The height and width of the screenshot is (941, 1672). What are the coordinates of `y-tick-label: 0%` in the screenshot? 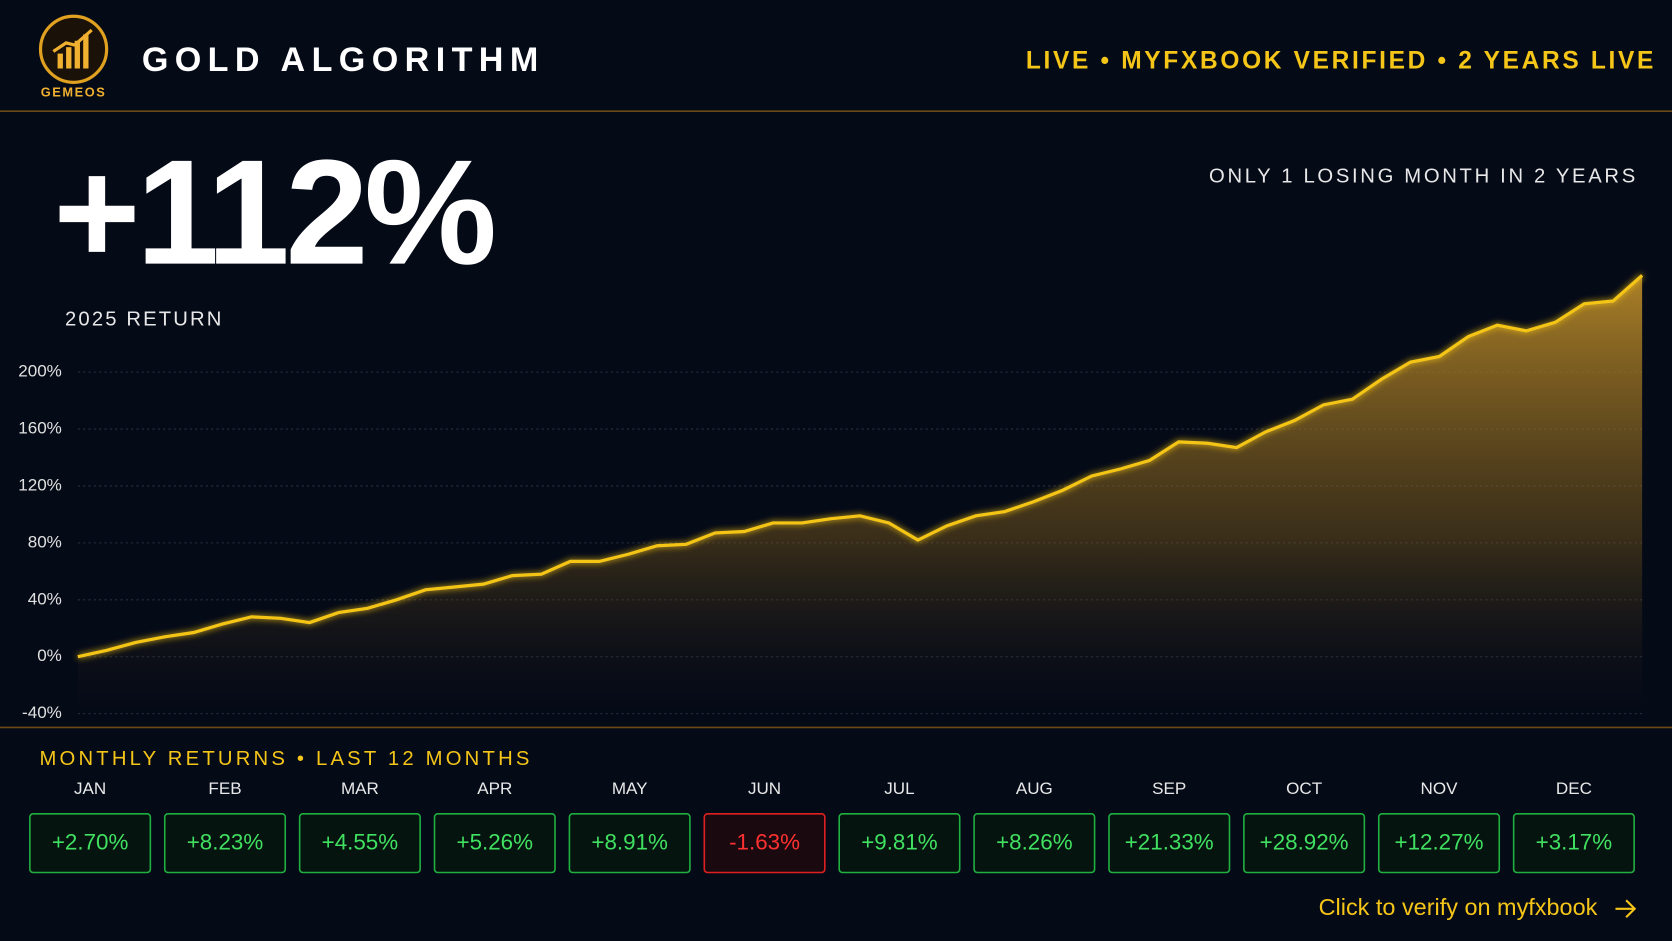 It's located at (49, 655).